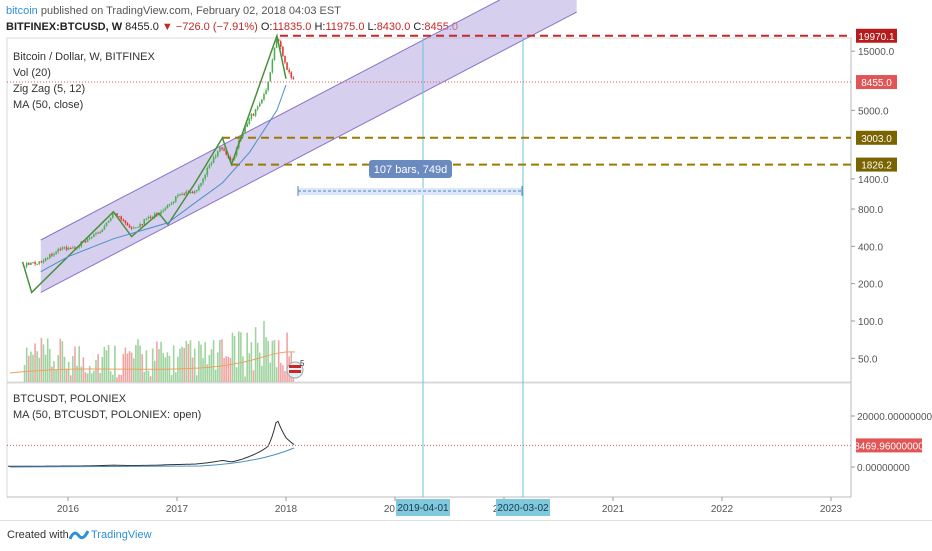  What do you see at coordinates (873, 111) in the screenshot?
I see `y-tick-label: 5000.0` at bounding box center [873, 111].